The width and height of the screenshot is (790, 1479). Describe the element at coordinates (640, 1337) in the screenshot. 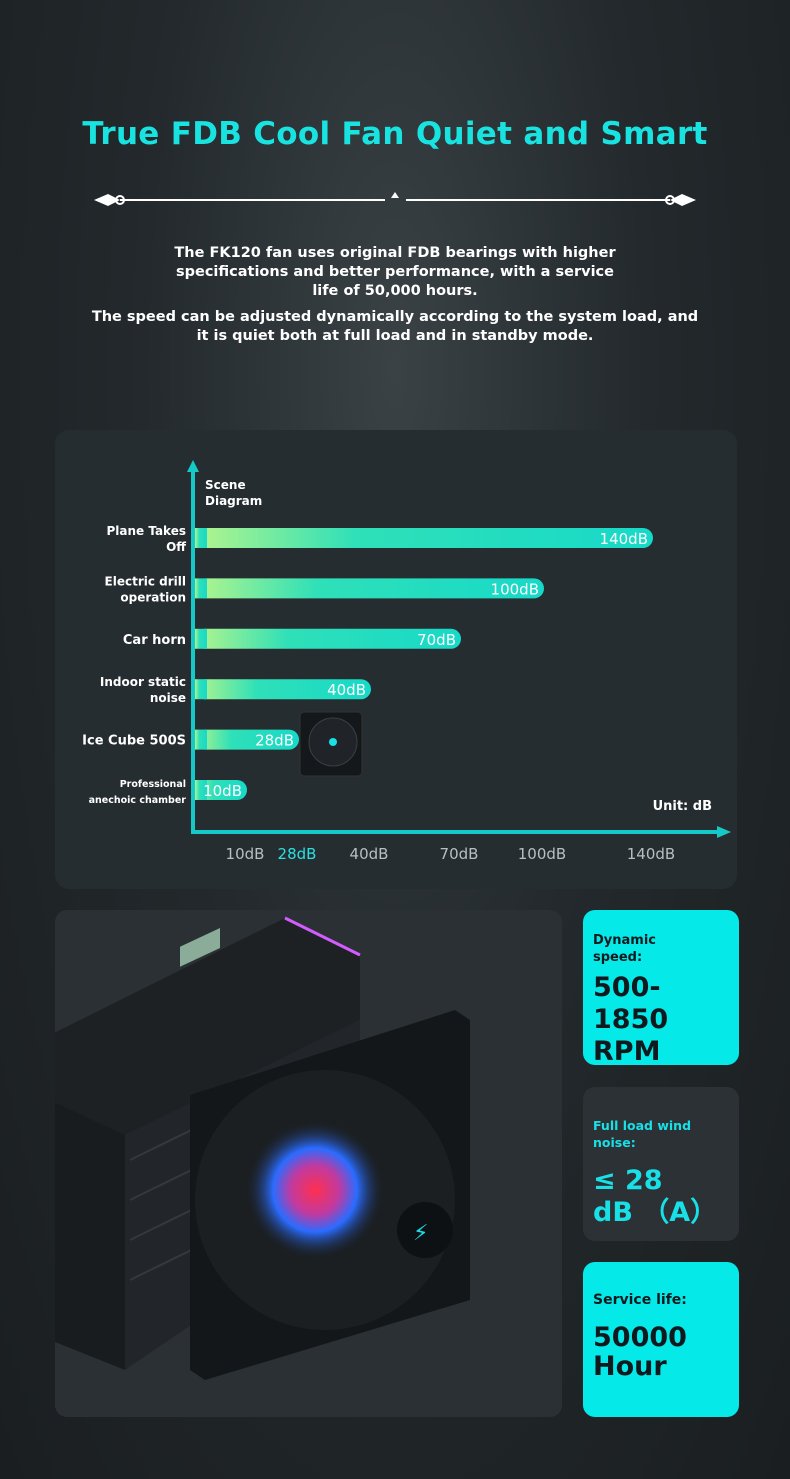

I see `spec-value: 50000` at that location.